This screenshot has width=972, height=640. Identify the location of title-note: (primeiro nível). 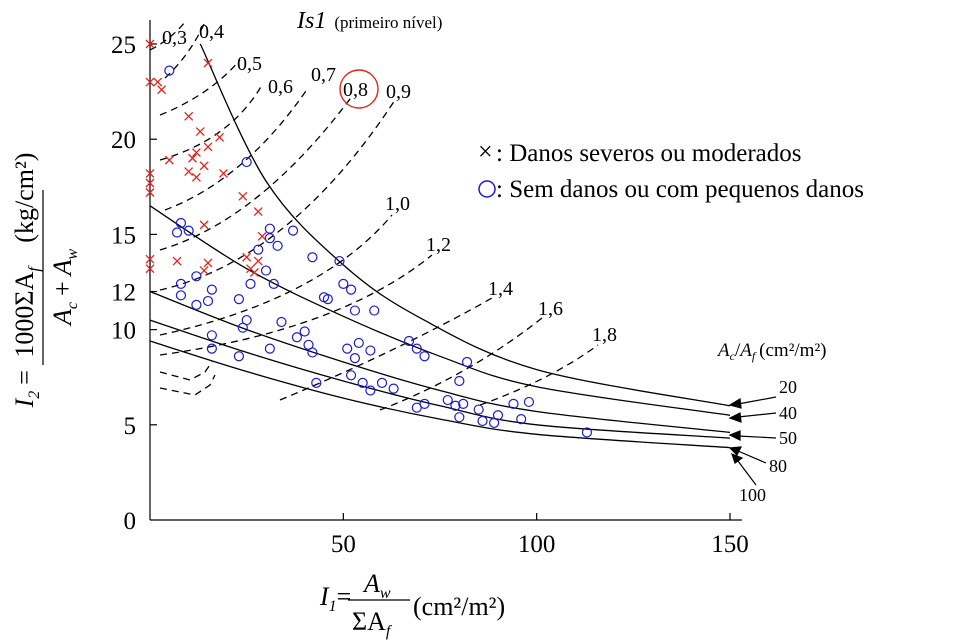
(388, 22).